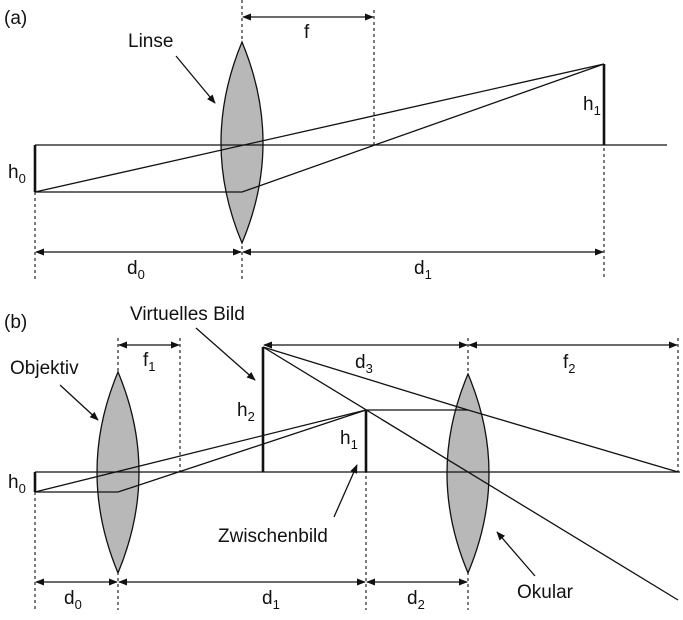  What do you see at coordinates (416, 600) in the screenshot?
I see `label: d2` at bounding box center [416, 600].